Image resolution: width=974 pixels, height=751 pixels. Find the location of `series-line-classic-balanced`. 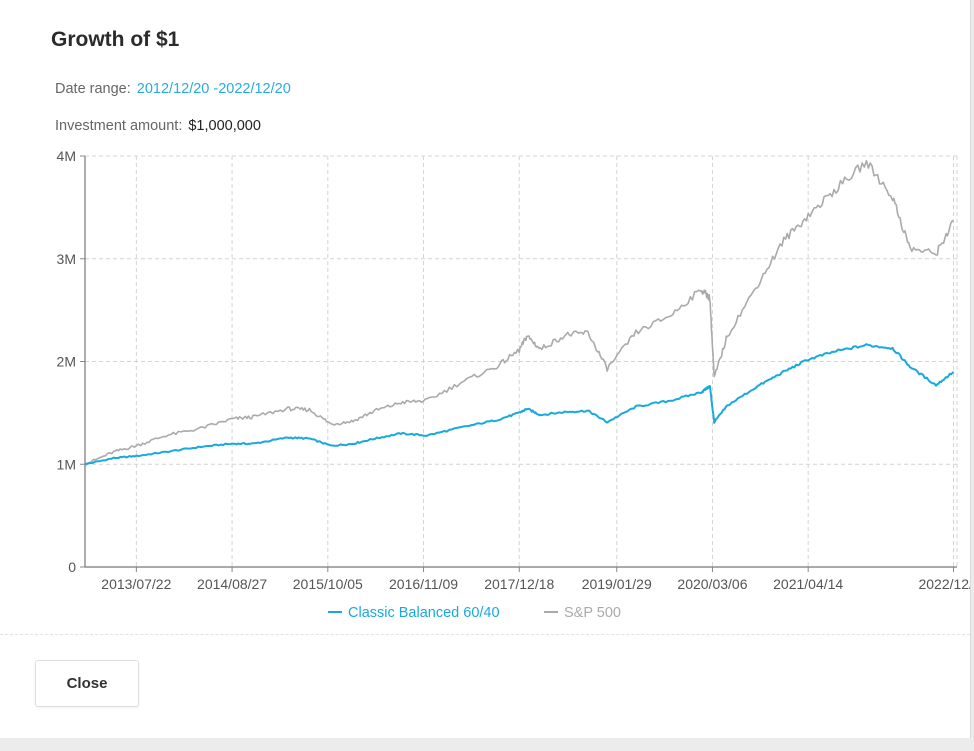

series-line-classic-balanced is located at coordinates (519, 404).